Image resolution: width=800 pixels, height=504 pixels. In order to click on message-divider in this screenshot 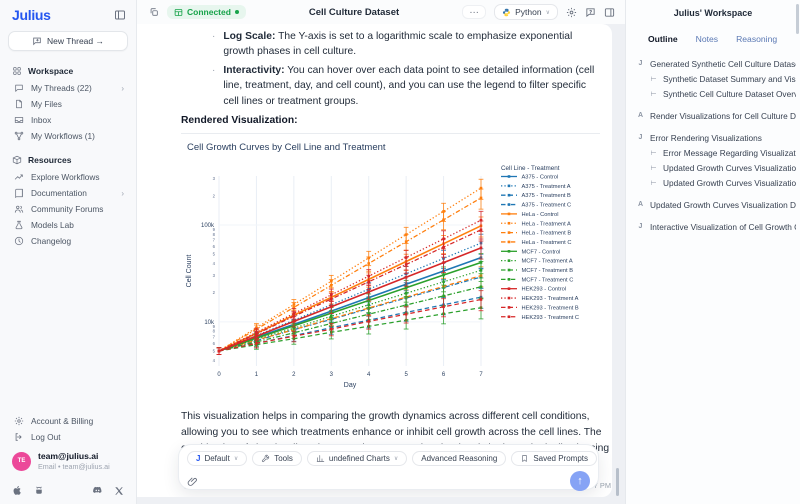, I will do `click(390, 134)`.